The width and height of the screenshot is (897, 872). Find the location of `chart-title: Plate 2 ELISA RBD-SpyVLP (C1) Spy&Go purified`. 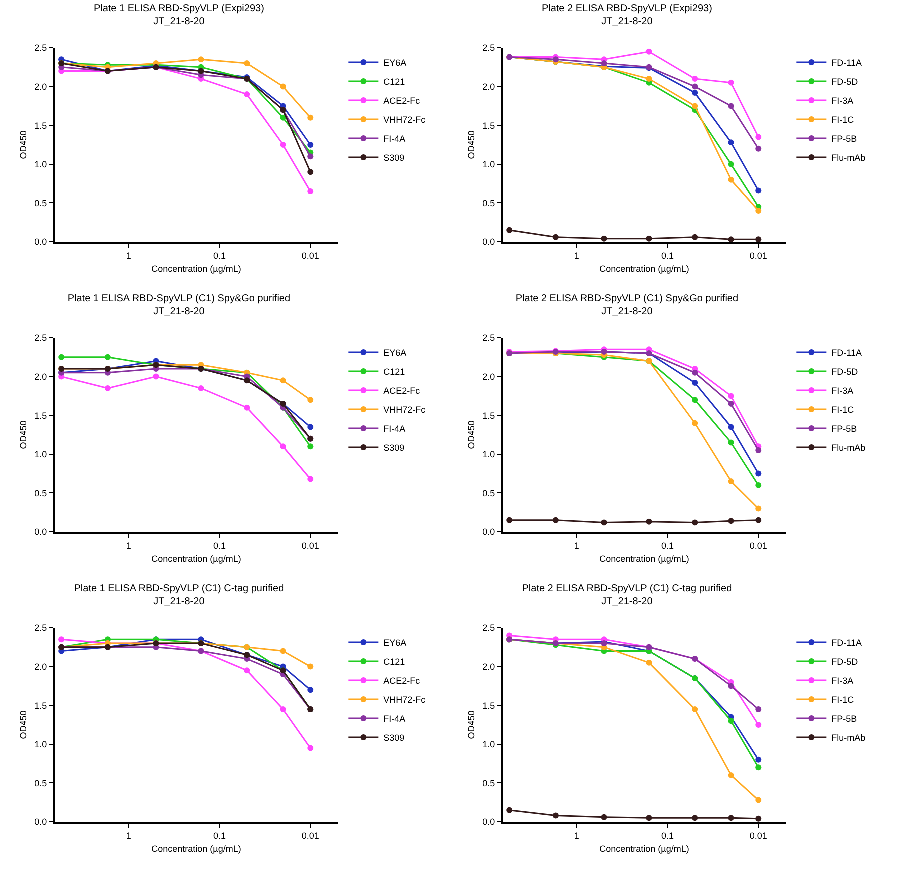

chart-title: Plate 2 ELISA RBD-SpyVLP (C1) Spy&Go purified is located at coordinates (627, 299).